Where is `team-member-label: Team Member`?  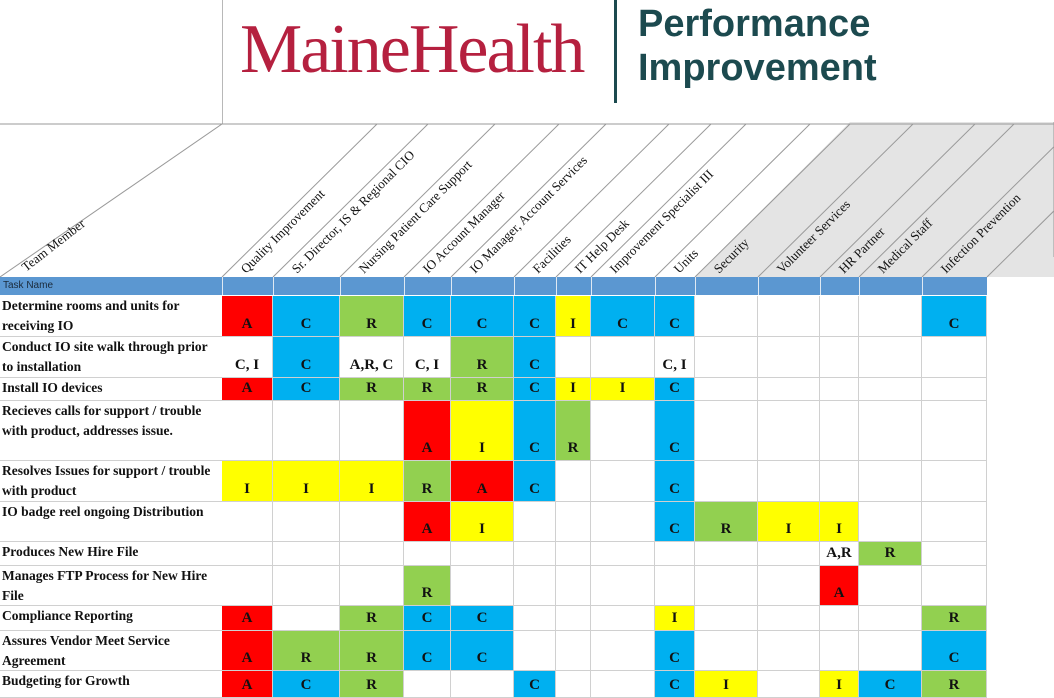 team-member-label: Team Member is located at coordinates (54, 244).